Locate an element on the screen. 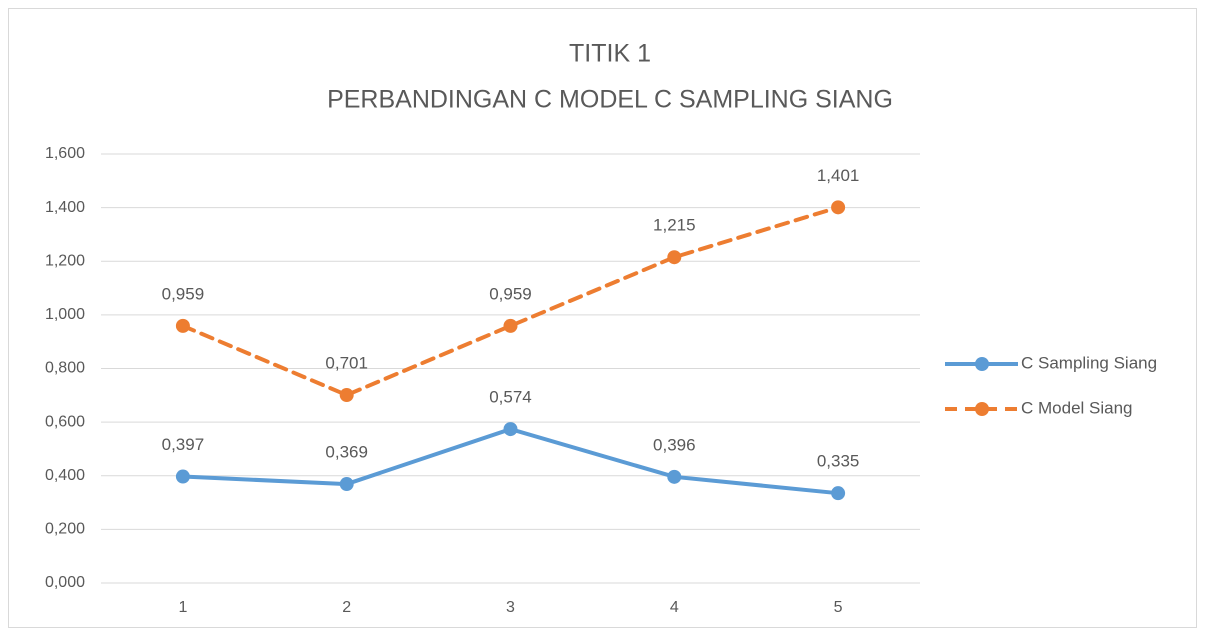  x-tick-label: 3 is located at coordinates (510, 607).